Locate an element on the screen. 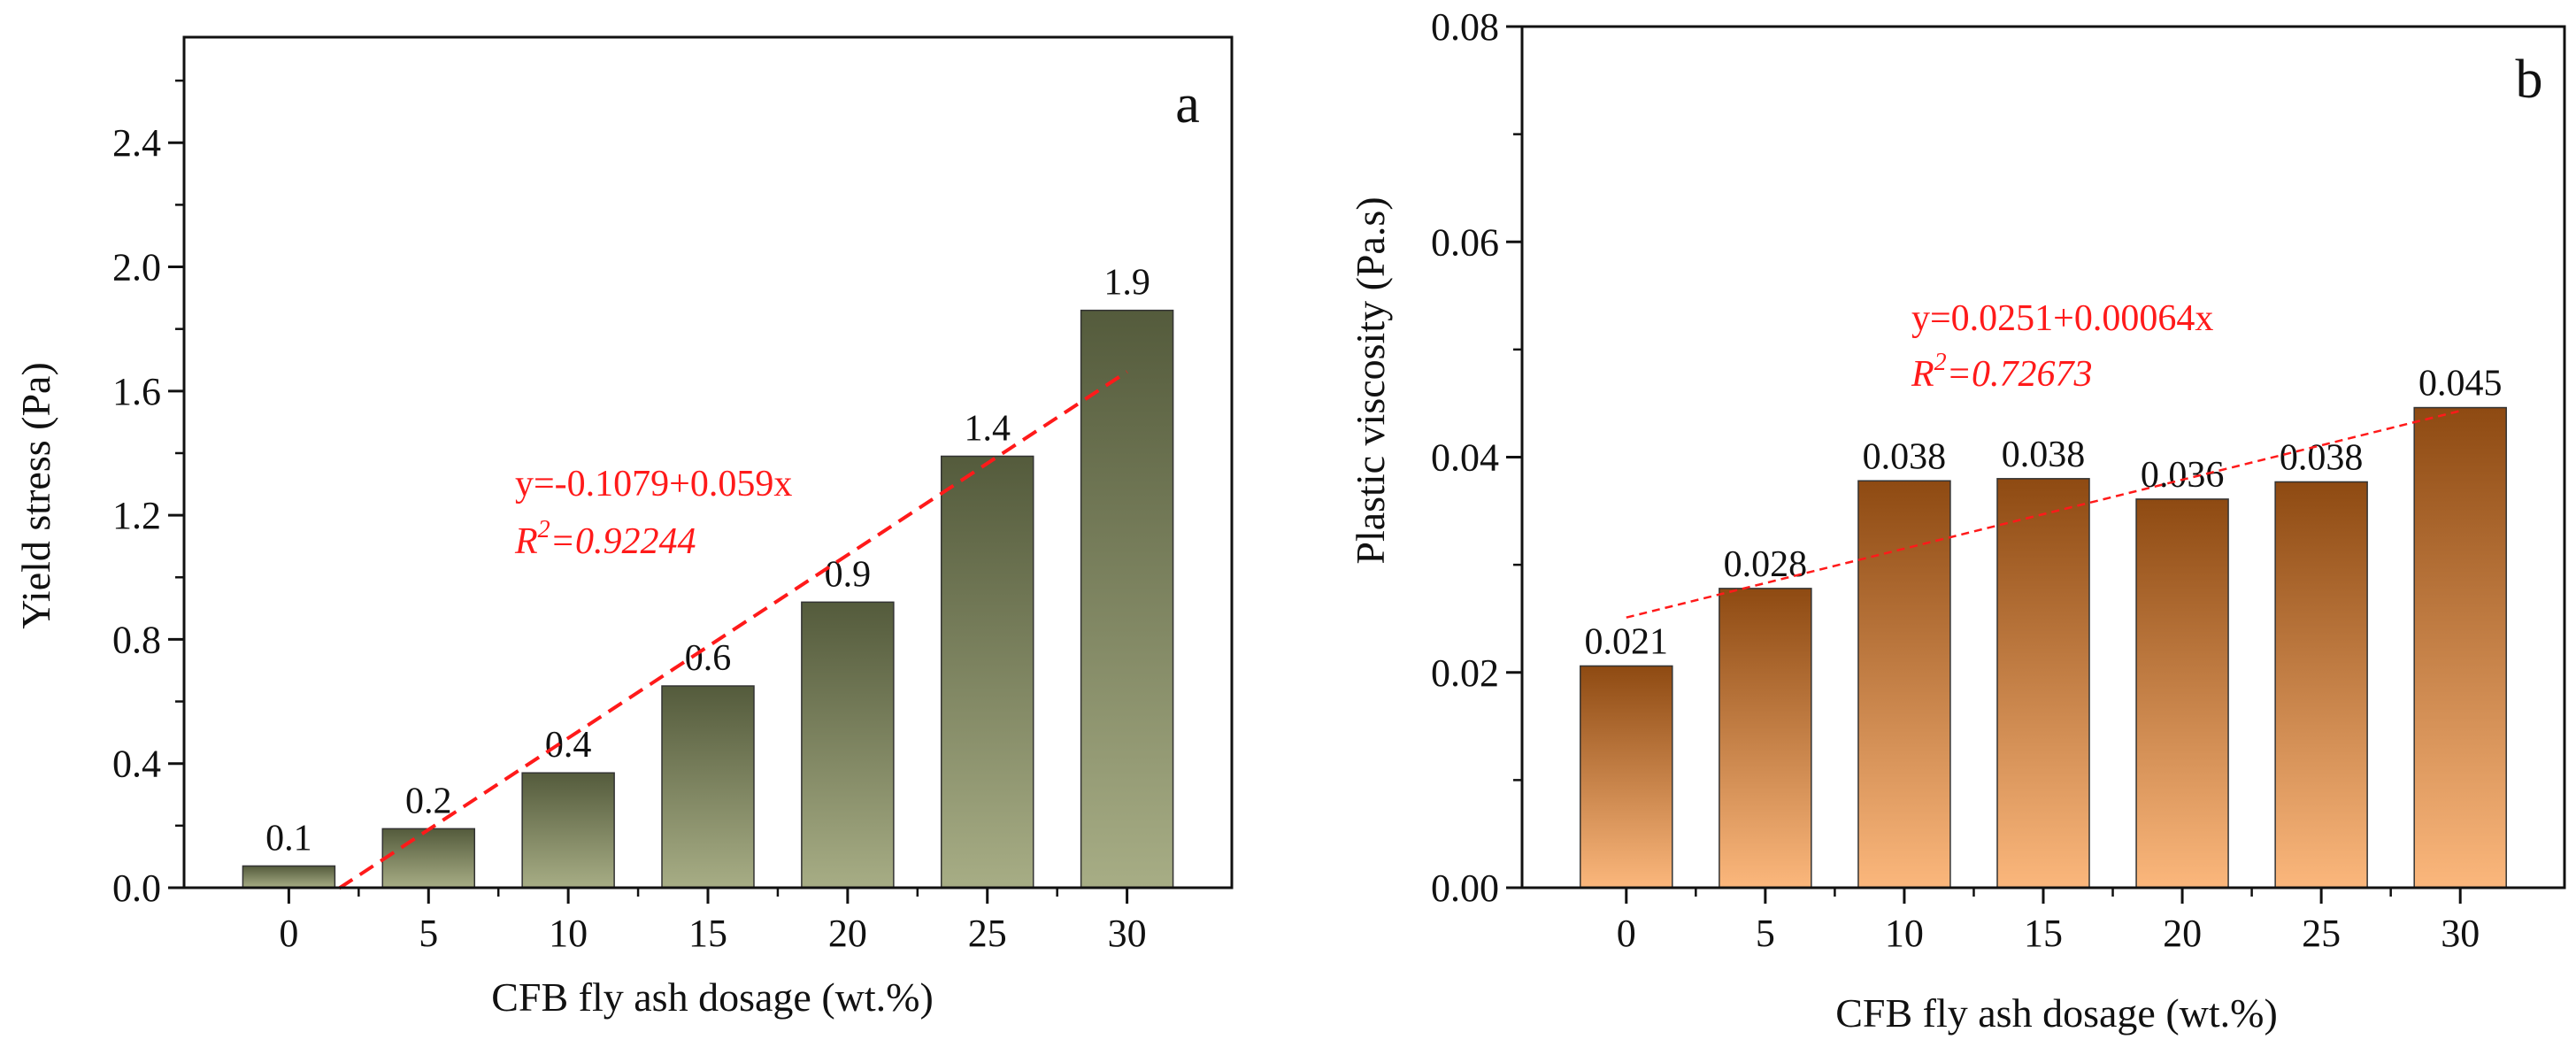 This screenshot has width=2576, height=1055. data-label-b-30: 0.045 is located at coordinates (2460, 384).